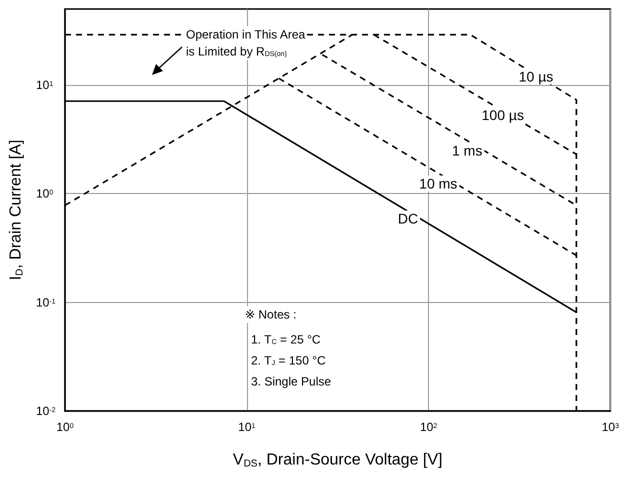 Image resolution: width=622 pixels, height=479 pixels. Describe the element at coordinates (291, 381) in the screenshot. I see `annotation: 3. Single Pulse` at that location.